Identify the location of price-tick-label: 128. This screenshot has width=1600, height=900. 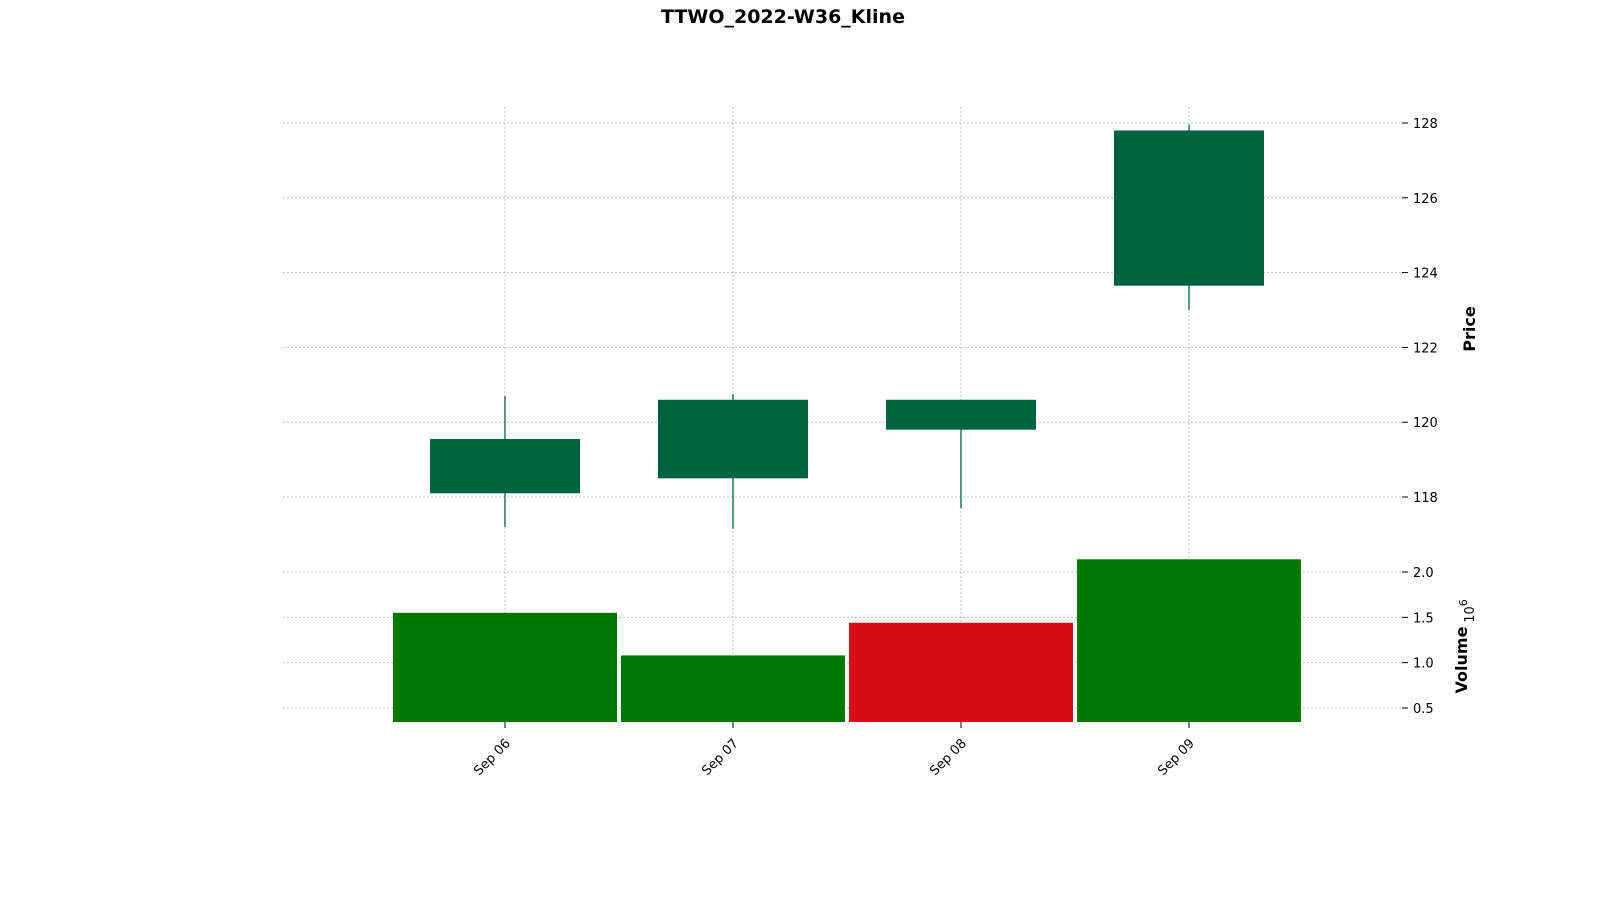
(1425, 124).